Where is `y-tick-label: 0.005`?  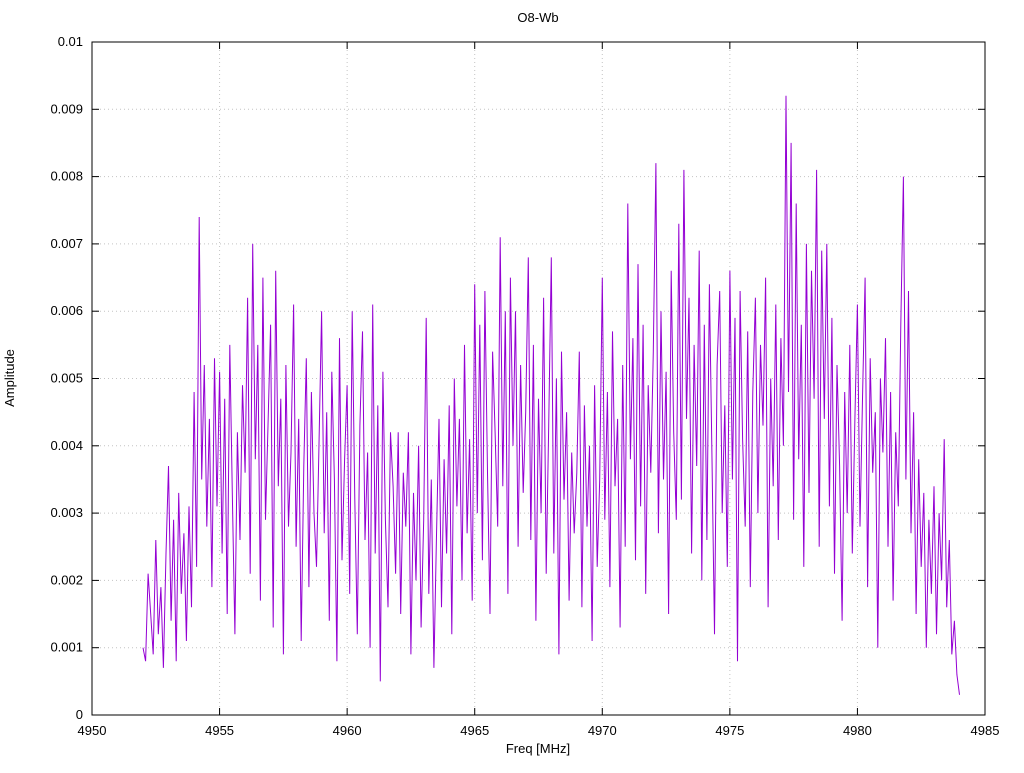
y-tick-label: 0.005 is located at coordinates (66, 378).